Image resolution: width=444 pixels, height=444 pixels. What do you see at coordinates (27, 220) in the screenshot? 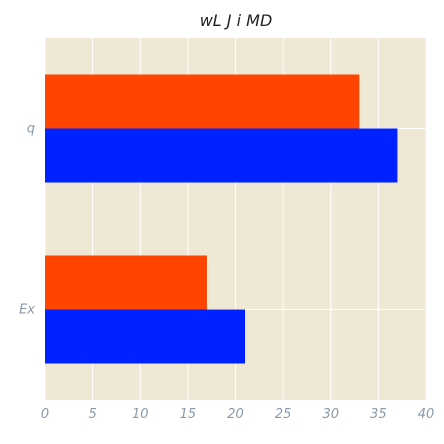
I see `y-axis-ticks: q Ex` at bounding box center [27, 220].